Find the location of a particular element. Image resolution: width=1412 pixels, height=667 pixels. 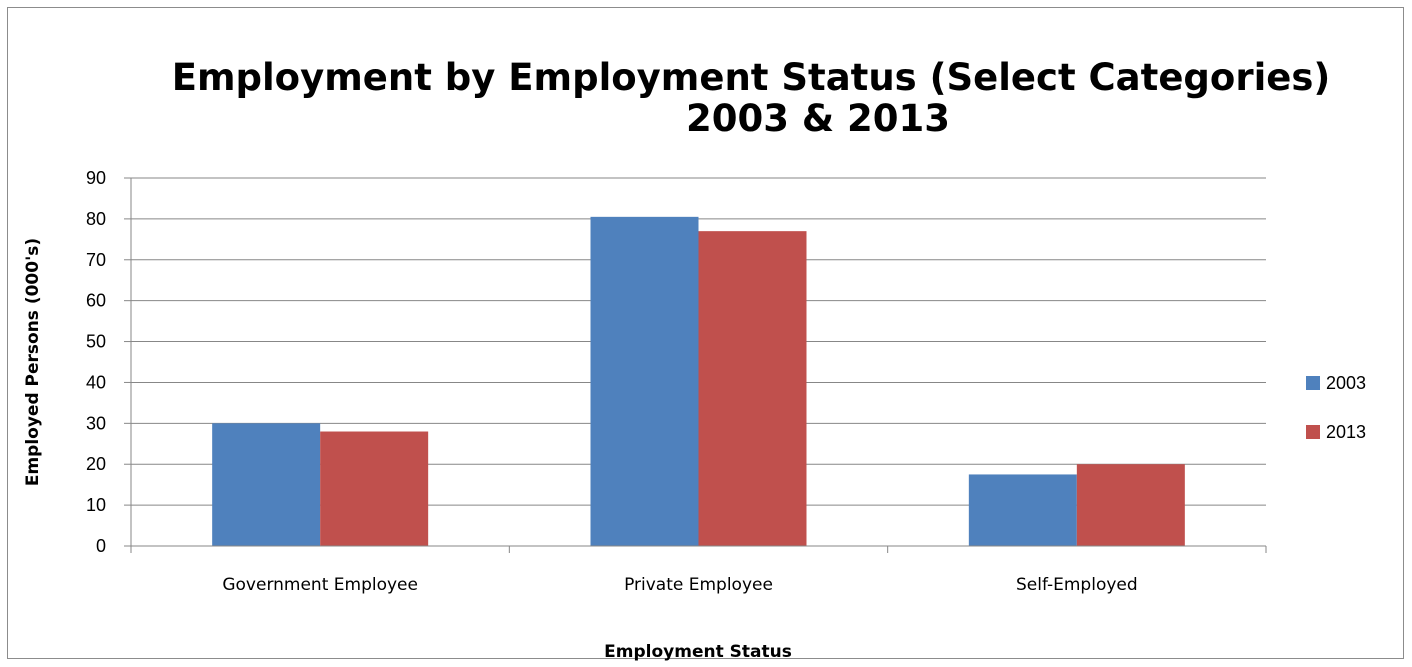

bar-2013-government-employee is located at coordinates (374, 488).